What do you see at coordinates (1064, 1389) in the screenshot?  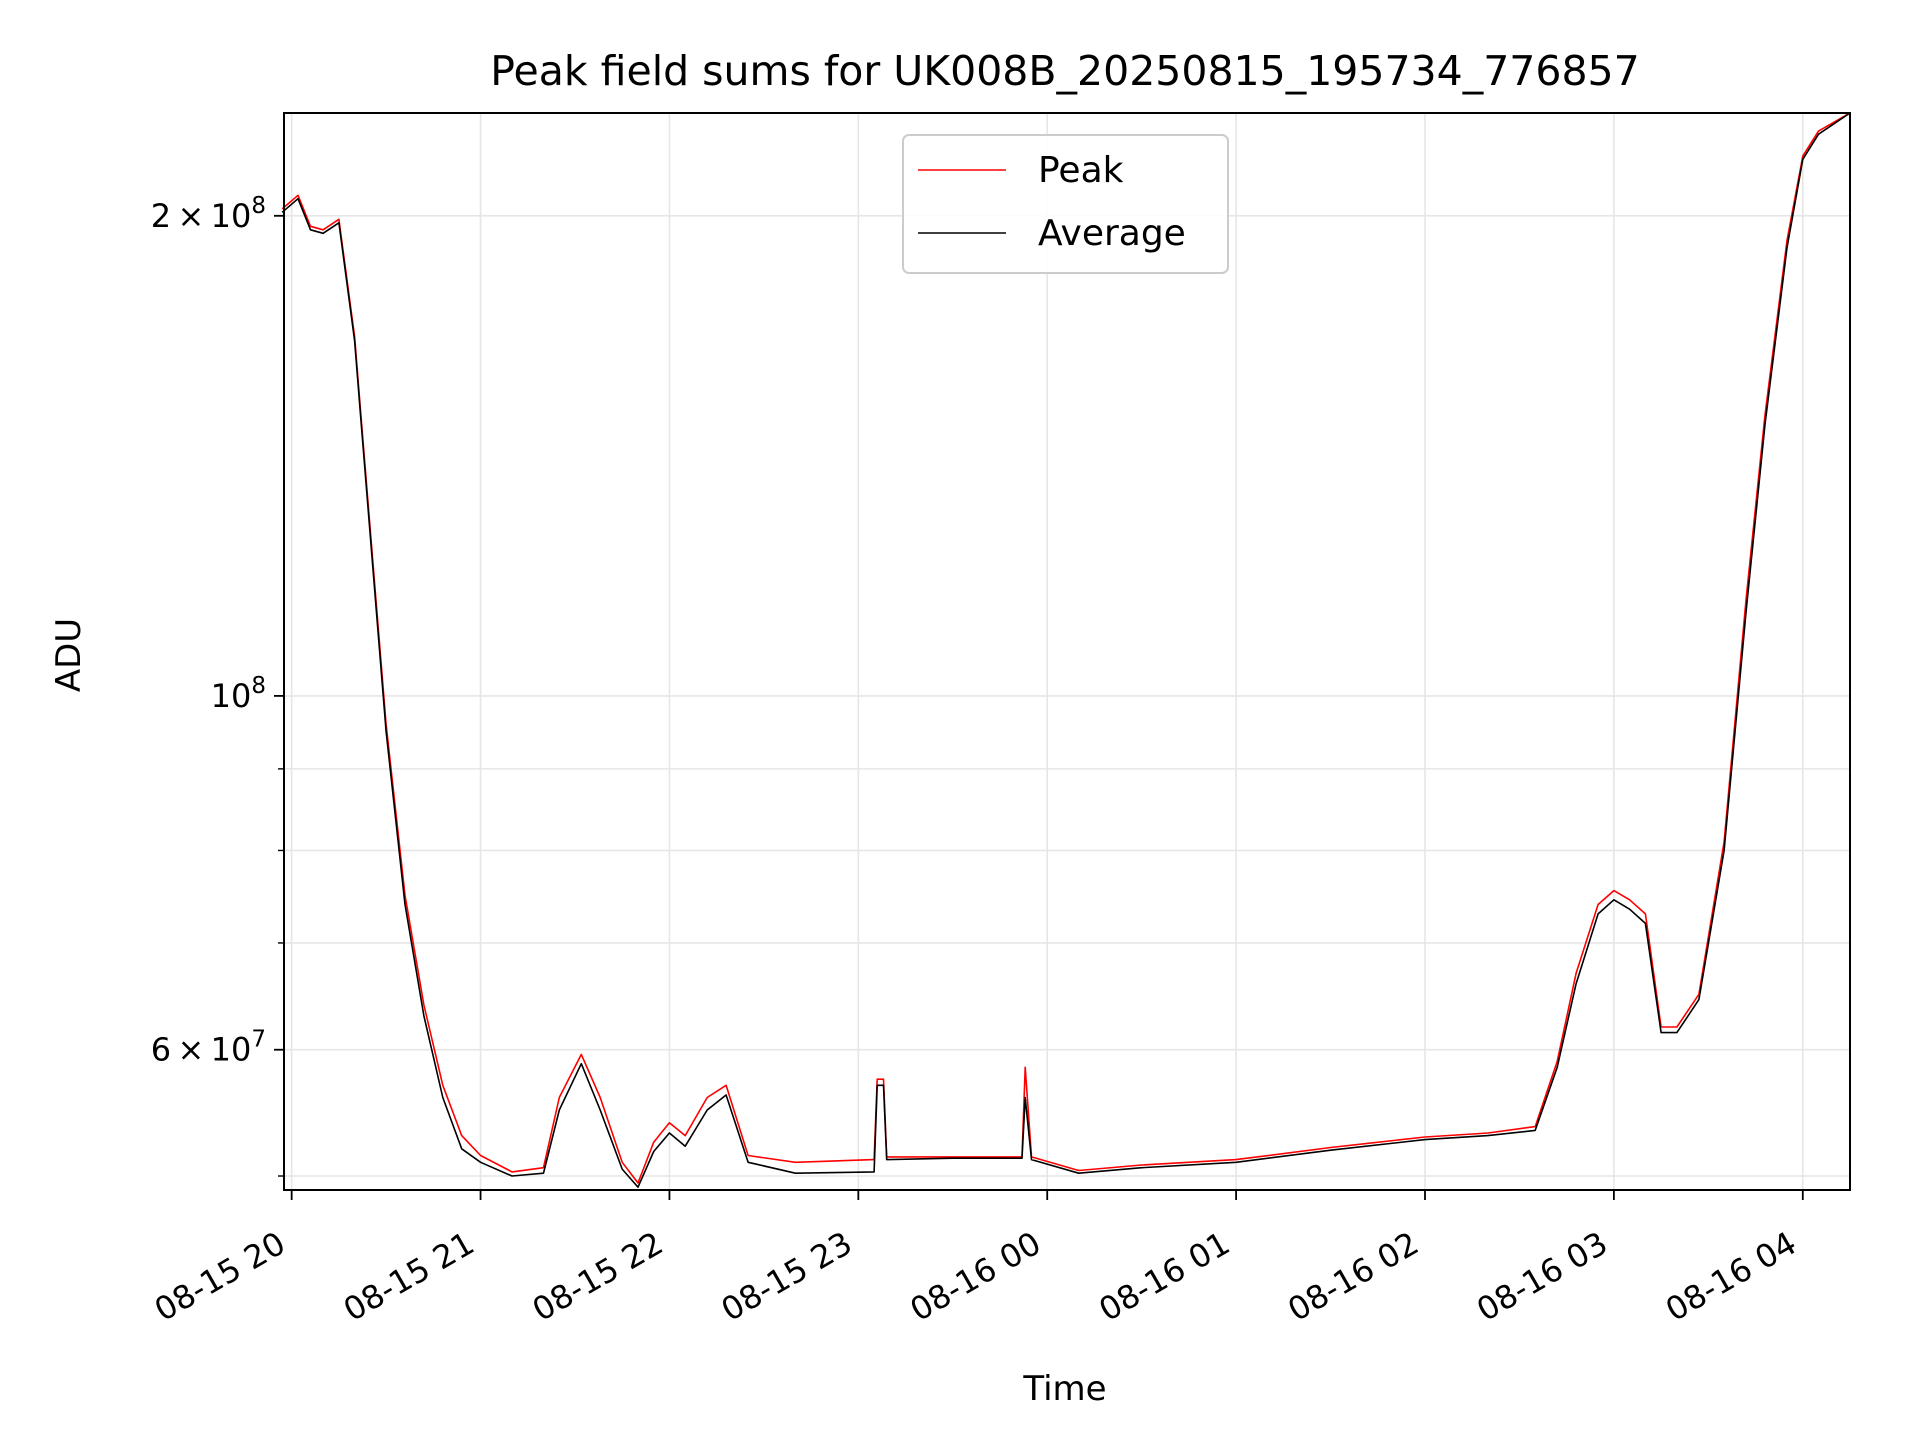 I see `x-axis-title: Time` at bounding box center [1064, 1389].